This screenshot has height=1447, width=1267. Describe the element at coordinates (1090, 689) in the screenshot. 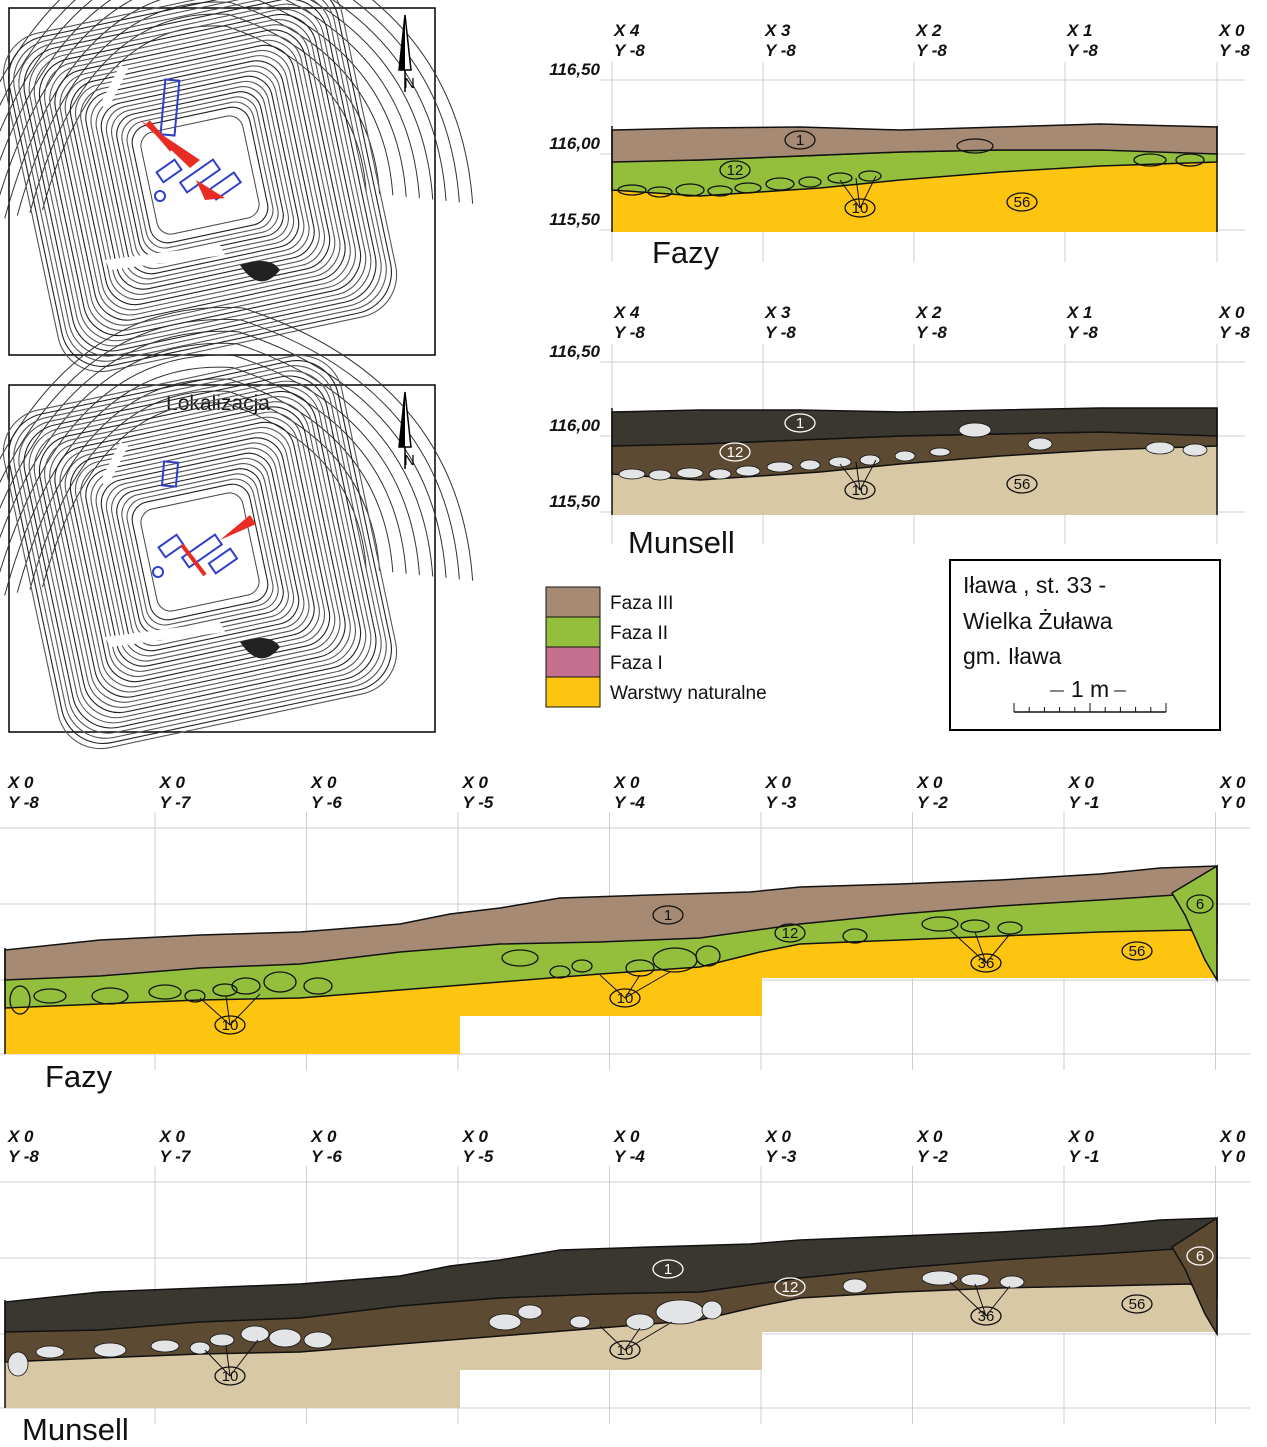

I see `scale-label: 1 m` at that location.